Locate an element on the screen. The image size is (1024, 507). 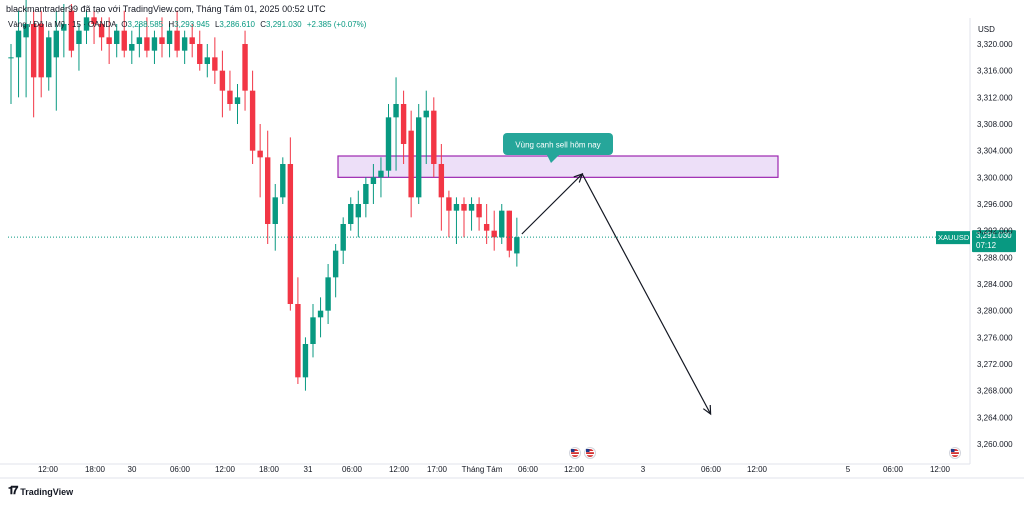
time-tick-label: 30 is located at coordinates (132, 469).